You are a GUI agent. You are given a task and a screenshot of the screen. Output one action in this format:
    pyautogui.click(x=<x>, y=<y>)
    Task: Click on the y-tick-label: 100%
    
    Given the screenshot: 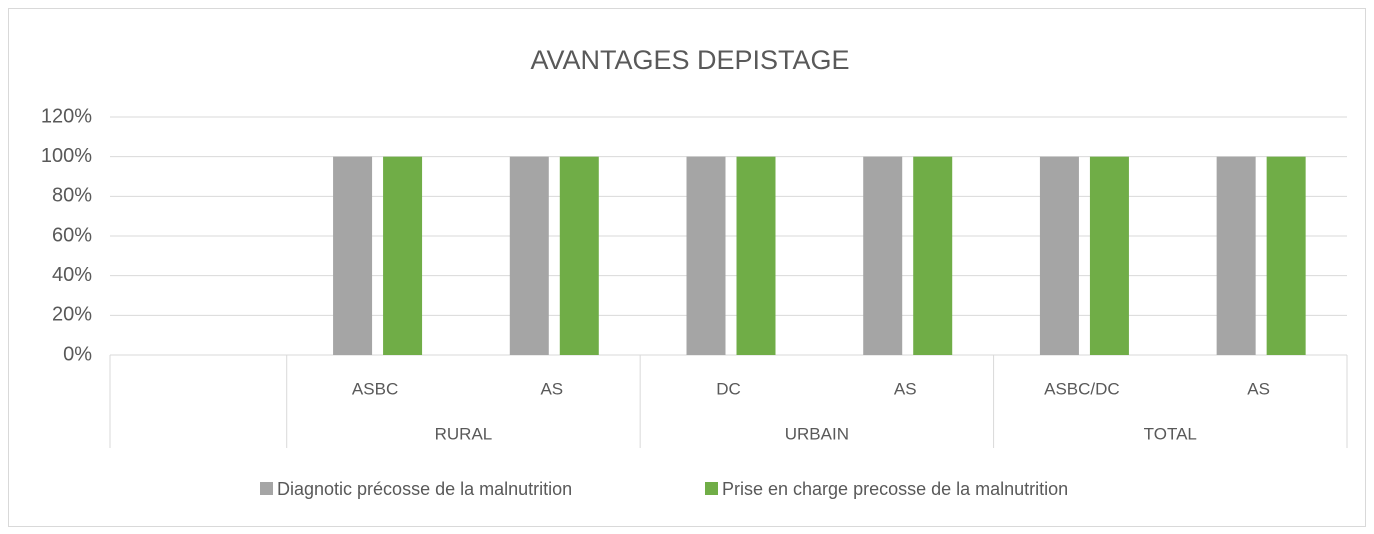 What is the action you would take?
    pyautogui.click(x=66, y=156)
    